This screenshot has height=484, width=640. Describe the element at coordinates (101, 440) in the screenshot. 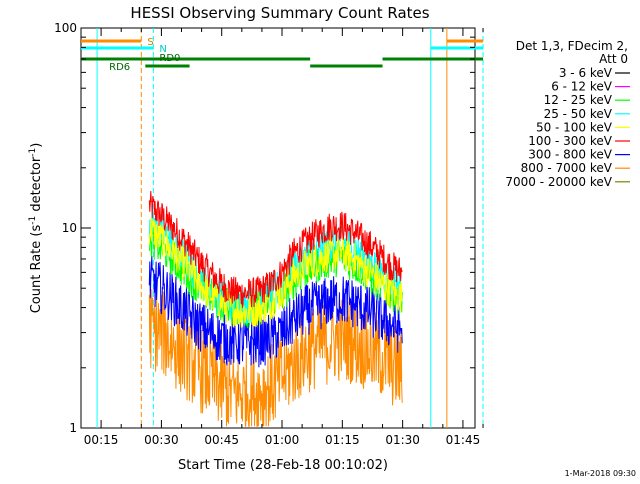

I see `x-tick-label: 00:15` at that location.